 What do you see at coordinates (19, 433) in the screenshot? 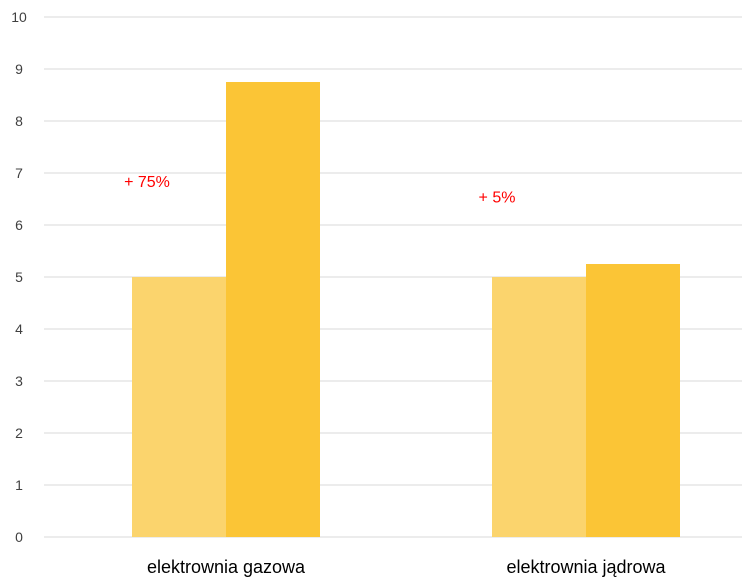
I see `y-tick-label: 2` at bounding box center [19, 433].